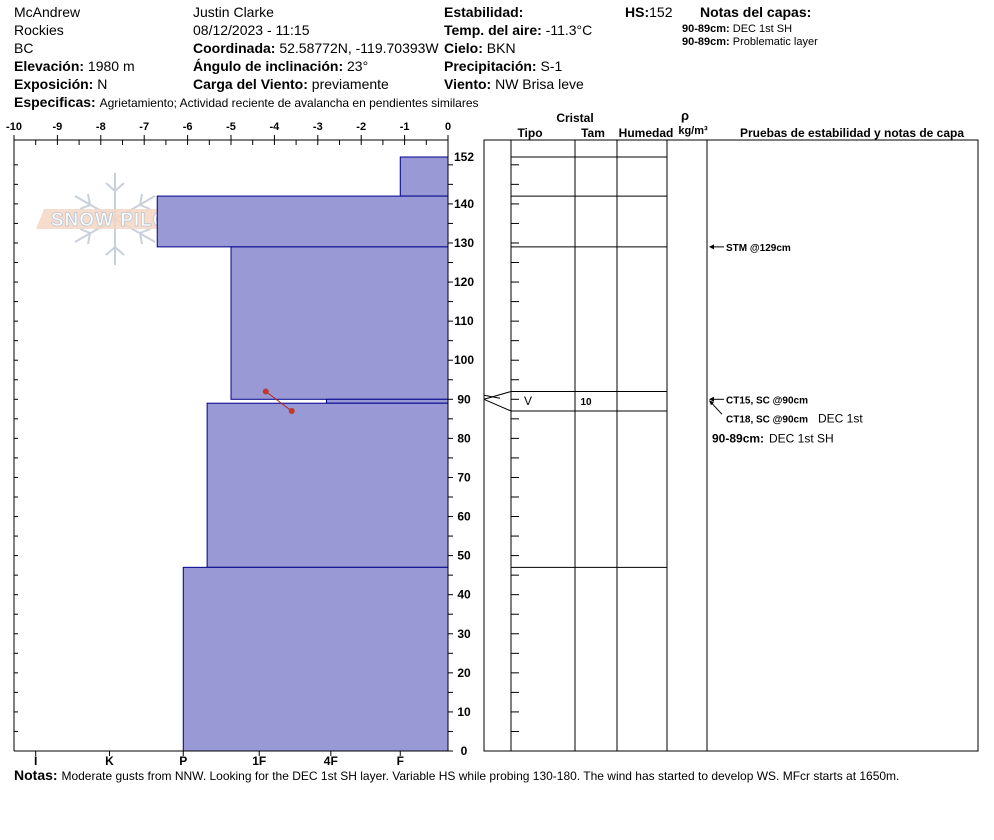 Image resolution: width=994 pixels, height=840 pixels. Describe the element at coordinates (490, 66) in the screenshot. I see `precip-label: Precipitación:` at that location.